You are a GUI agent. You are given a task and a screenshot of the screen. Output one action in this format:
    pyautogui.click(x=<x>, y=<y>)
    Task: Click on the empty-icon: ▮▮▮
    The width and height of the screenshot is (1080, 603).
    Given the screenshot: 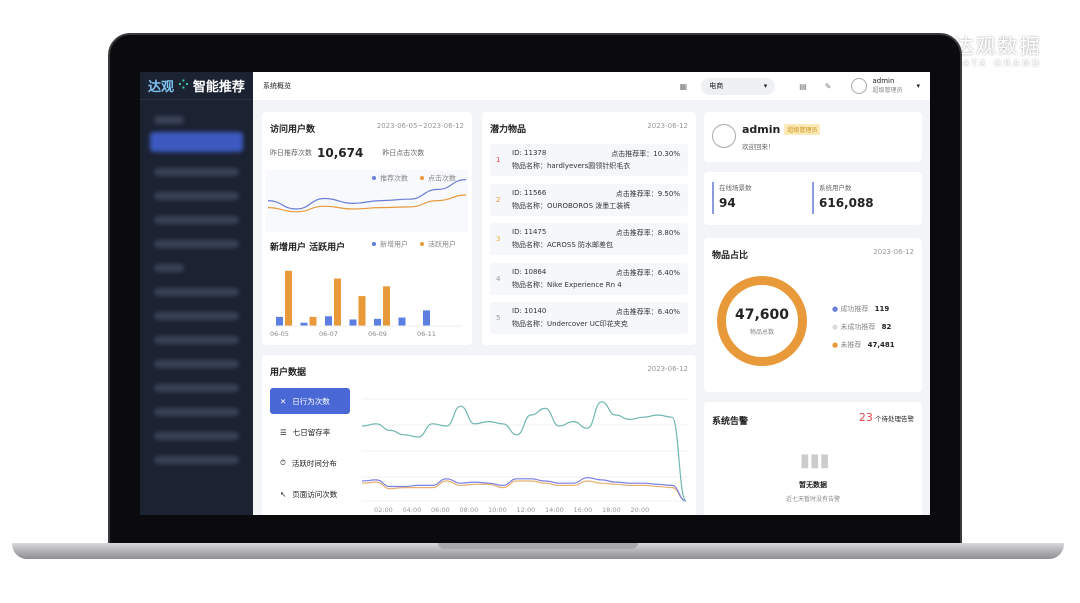 What is the action you would take?
    pyautogui.click(x=815, y=460)
    